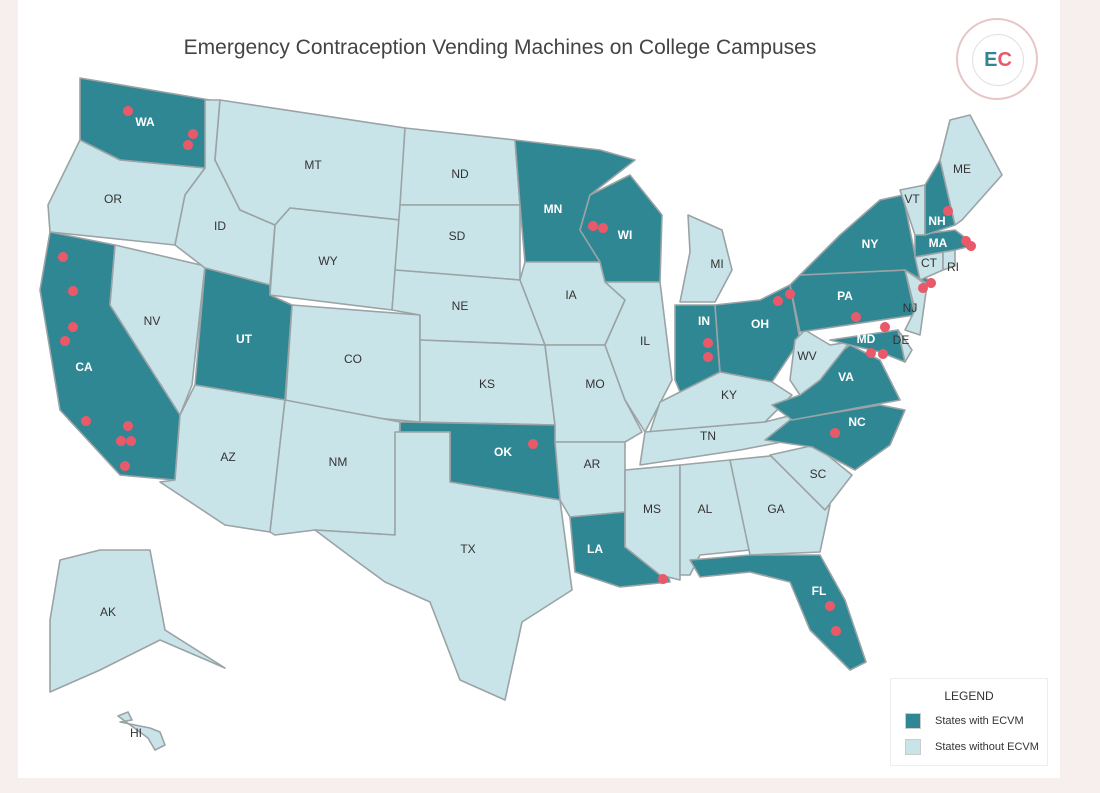 This screenshot has width=1100, height=793. Describe the element at coordinates (866, 339) in the screenshot. I see `state-label-md: MD` at that location.